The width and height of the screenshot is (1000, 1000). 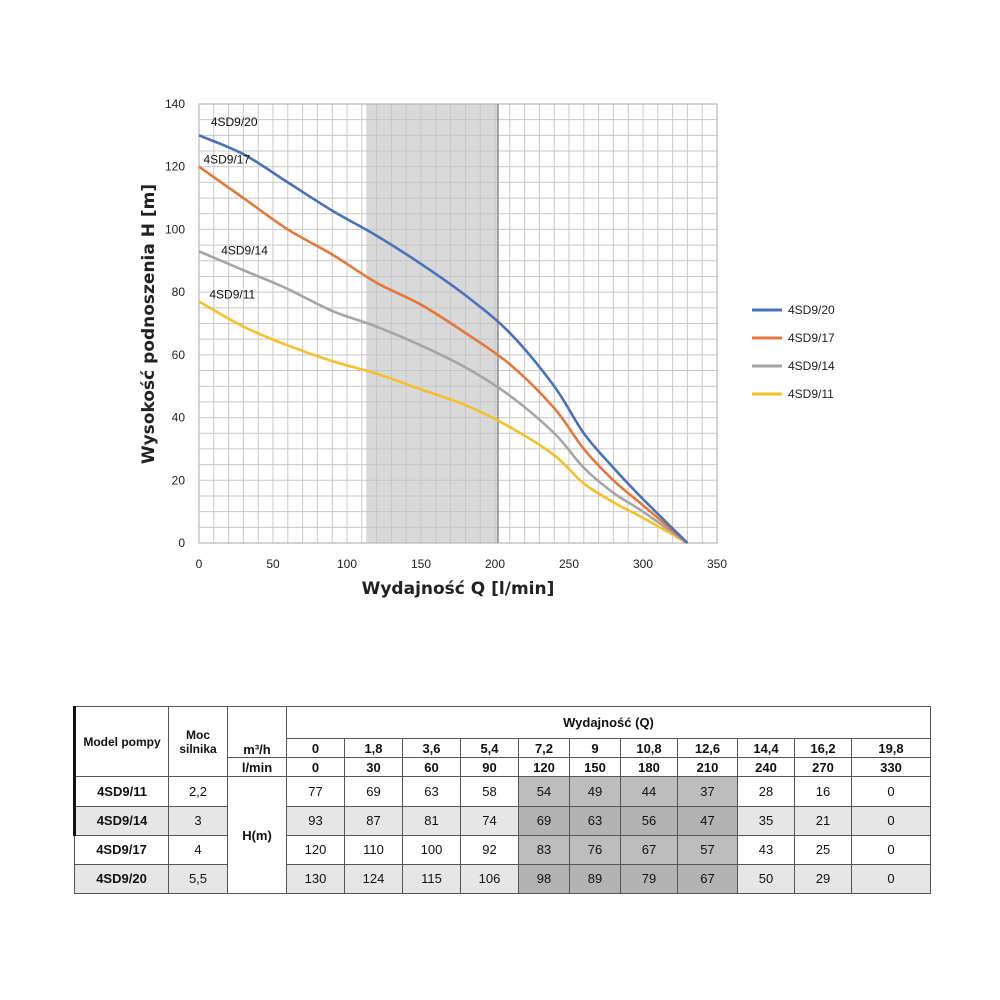 What do you see at coordinates (121, 741) in the screenshot?
I see `model-column-header: Model pompy` at bounding box center [121, 741].